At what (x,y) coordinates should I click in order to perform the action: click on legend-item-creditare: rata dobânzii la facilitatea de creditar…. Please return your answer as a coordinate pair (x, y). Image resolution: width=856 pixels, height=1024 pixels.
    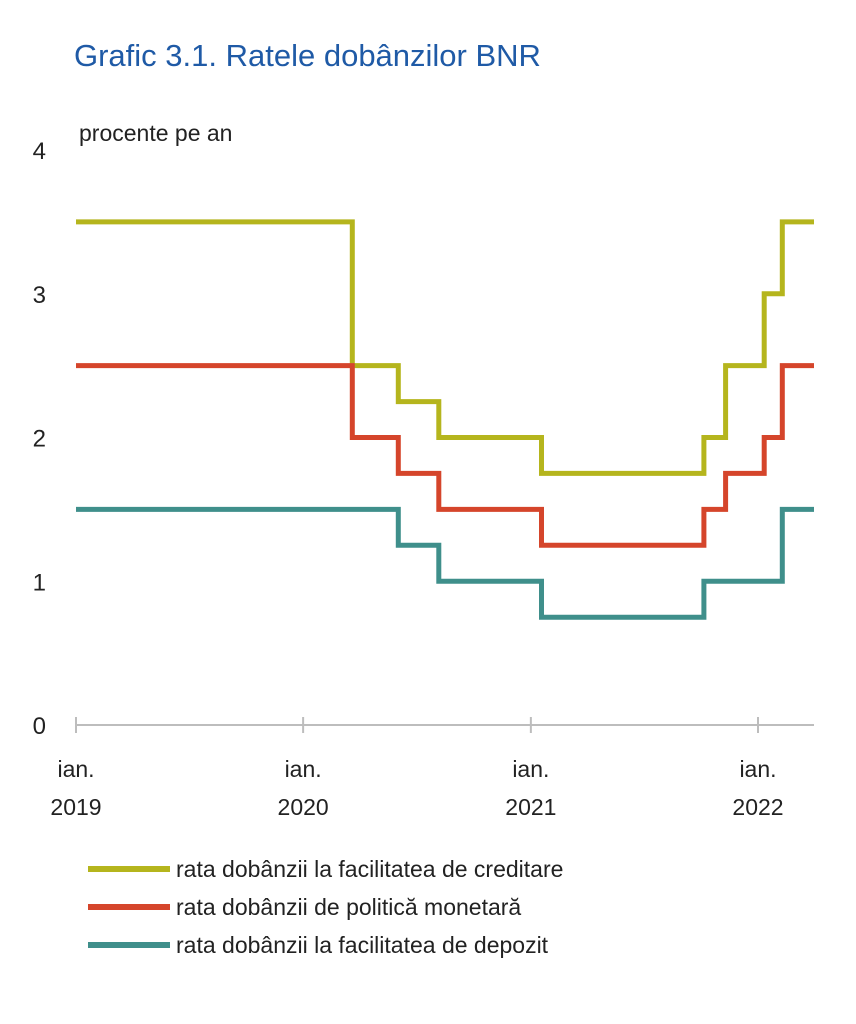
    Looking at the image, I should click on (325, 869).